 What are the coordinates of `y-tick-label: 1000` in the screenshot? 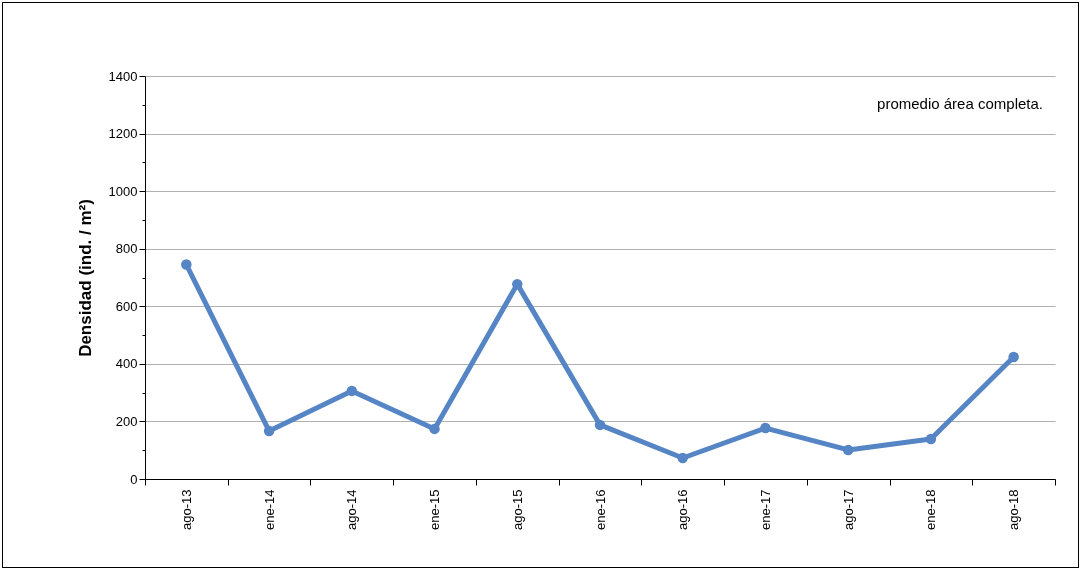 It's located at (123, 191).